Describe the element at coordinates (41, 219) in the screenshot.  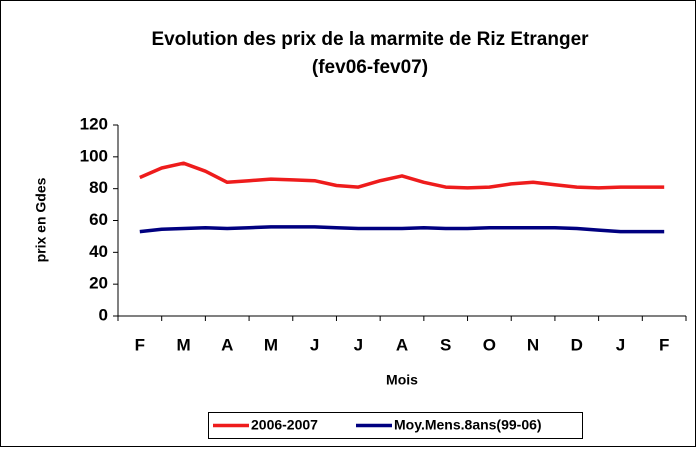
I see `y-axis-title: prix en Gdes` at that location.